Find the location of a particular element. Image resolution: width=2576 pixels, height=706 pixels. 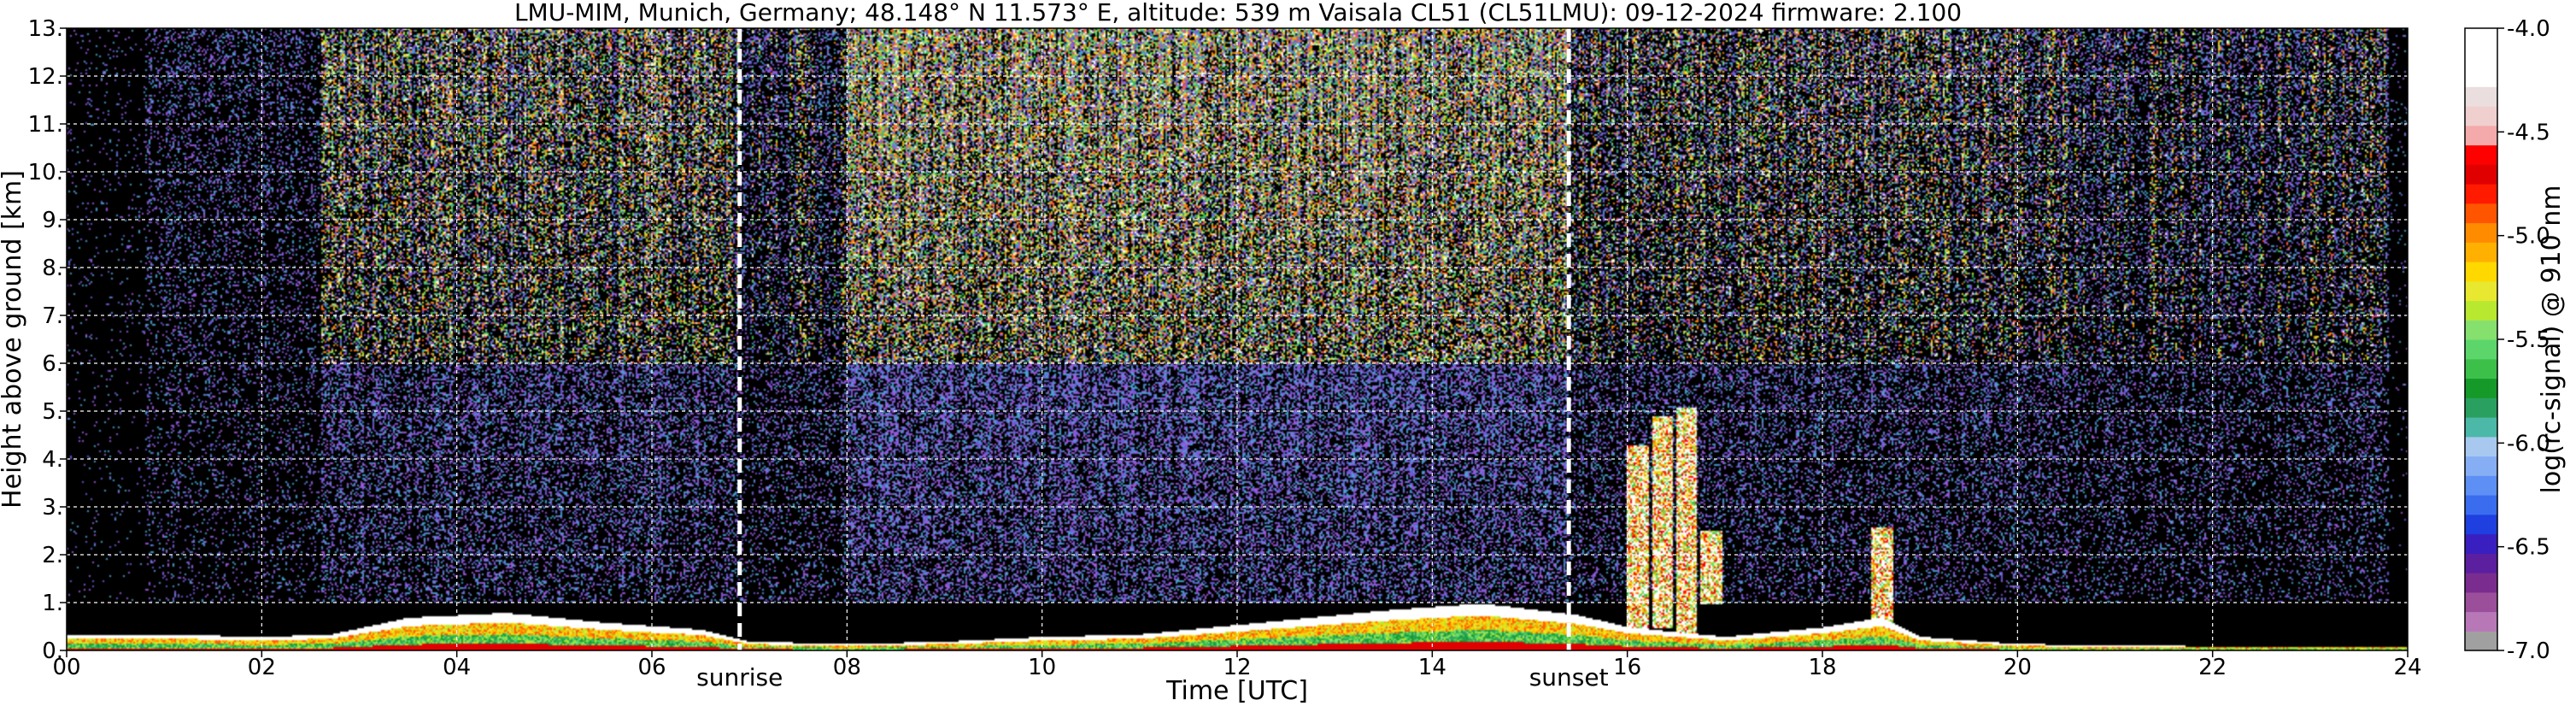

colorbar-tick-label: -4.5 is located at coordinates (2528, 132).